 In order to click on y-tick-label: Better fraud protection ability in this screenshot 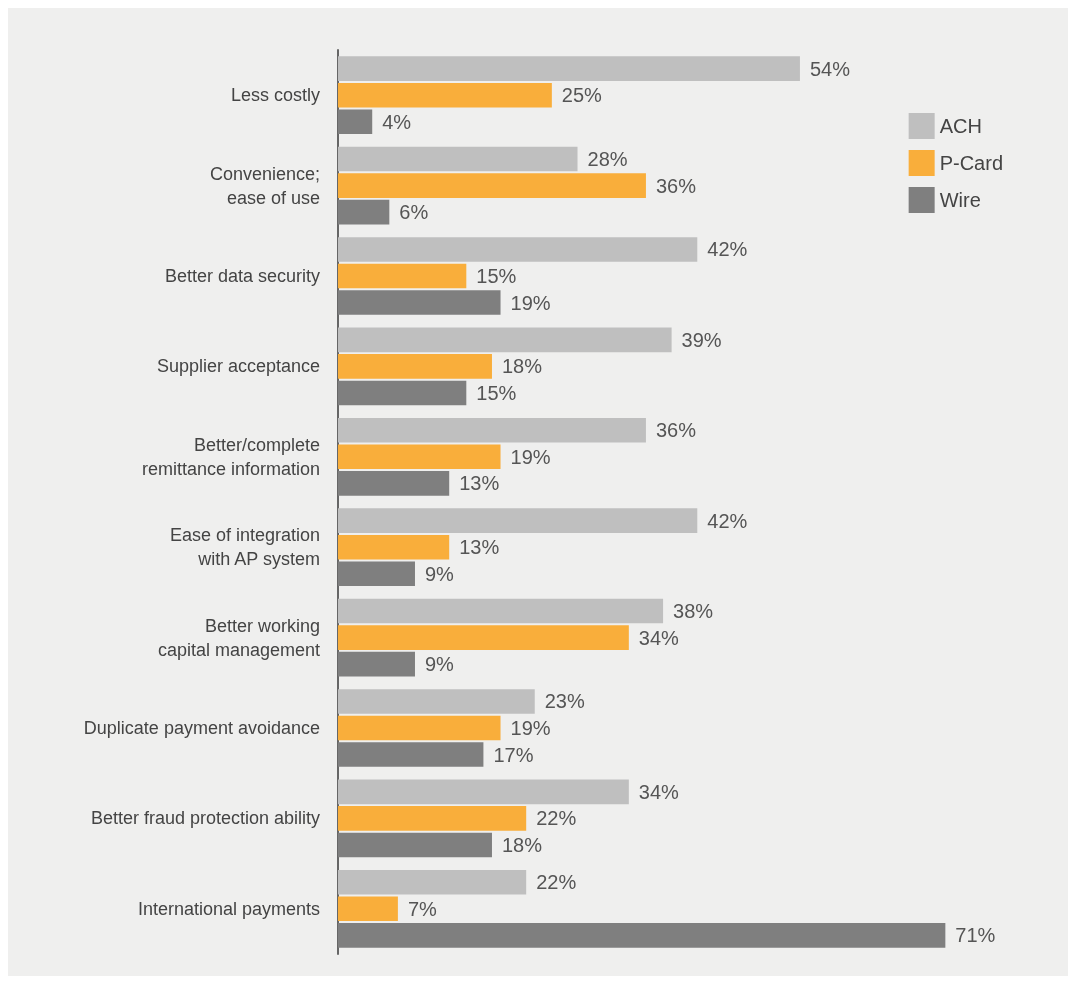, I will do `click(205, 818)`.